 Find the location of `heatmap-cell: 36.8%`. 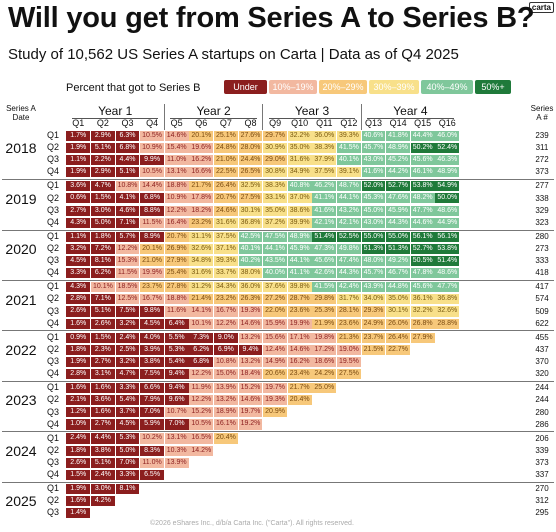

heatmap-cell: 36.8% is located at coordinates (250, 222).